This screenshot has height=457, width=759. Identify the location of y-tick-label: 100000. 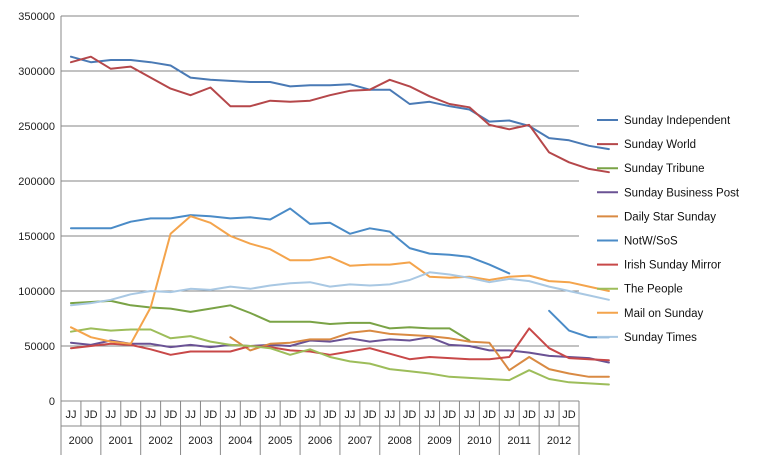
(36, 292).